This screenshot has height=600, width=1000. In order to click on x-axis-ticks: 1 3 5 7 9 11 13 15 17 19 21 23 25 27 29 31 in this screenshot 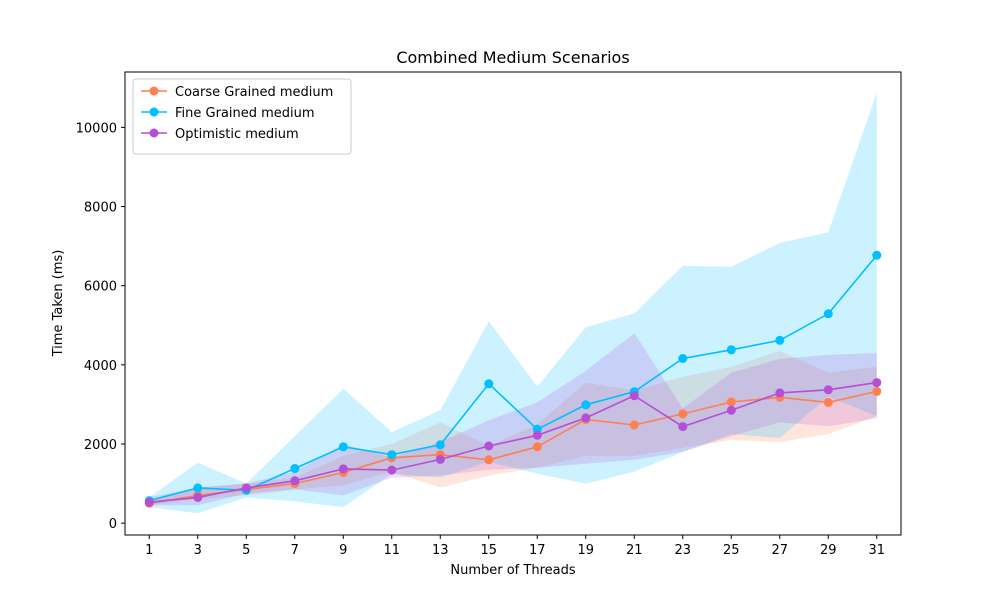, I will do `click(515, 546)`.